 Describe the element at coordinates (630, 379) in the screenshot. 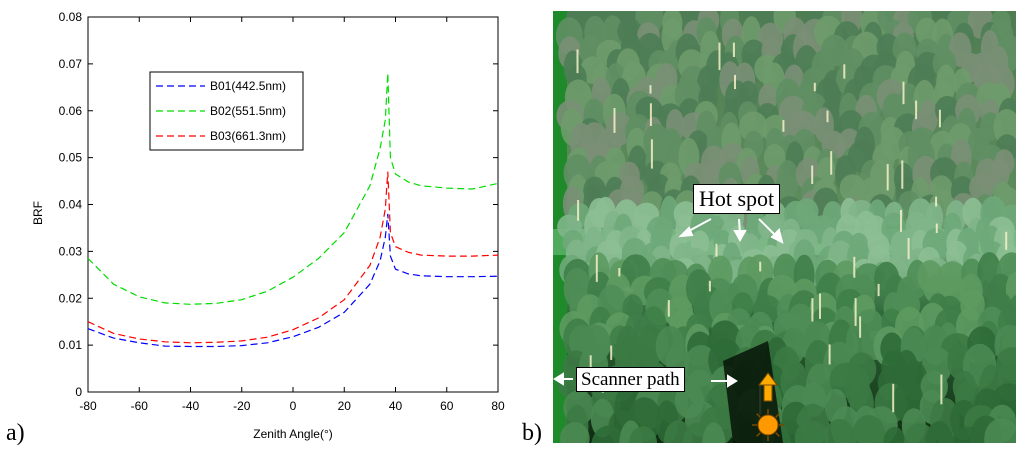

I see `scanner-path-label: Scanner path` at that location.